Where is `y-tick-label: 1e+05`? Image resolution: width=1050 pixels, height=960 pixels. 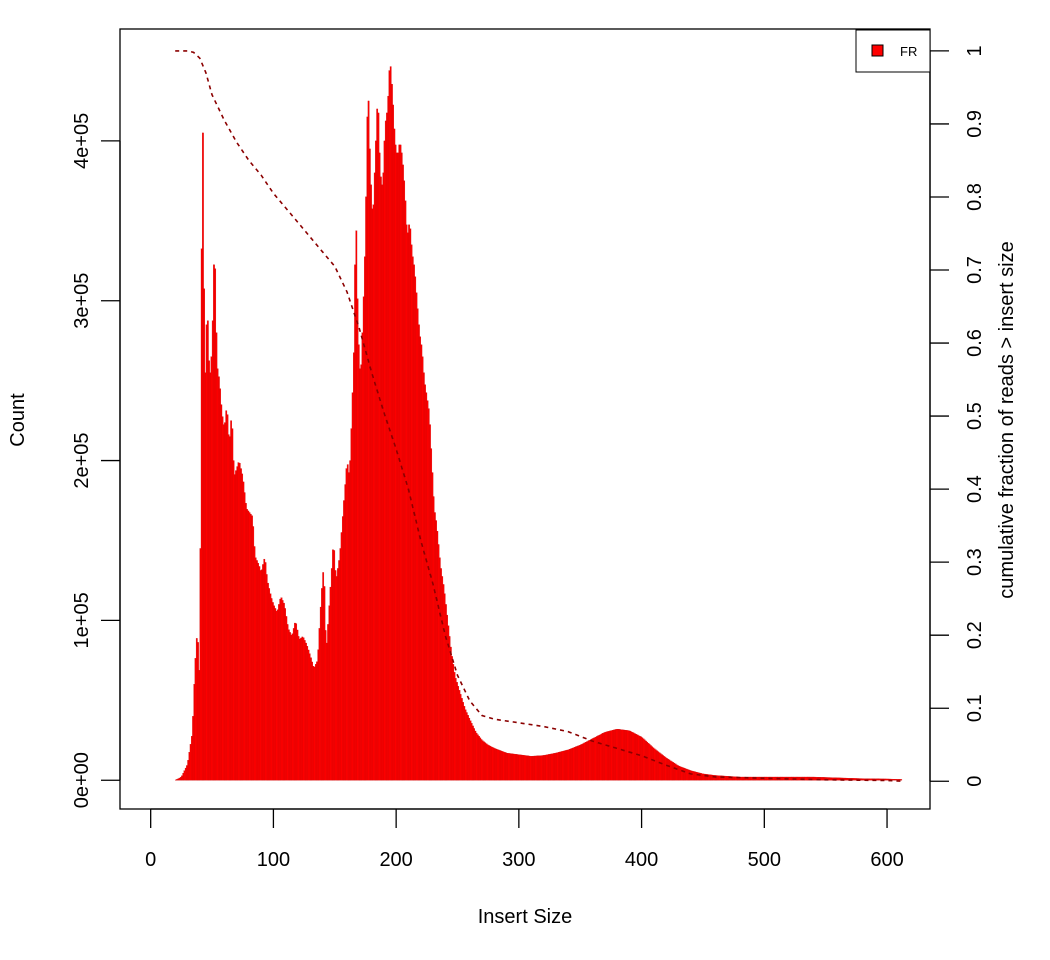
y-tick-label: 1e+05 is located at coordinates (82, 620).